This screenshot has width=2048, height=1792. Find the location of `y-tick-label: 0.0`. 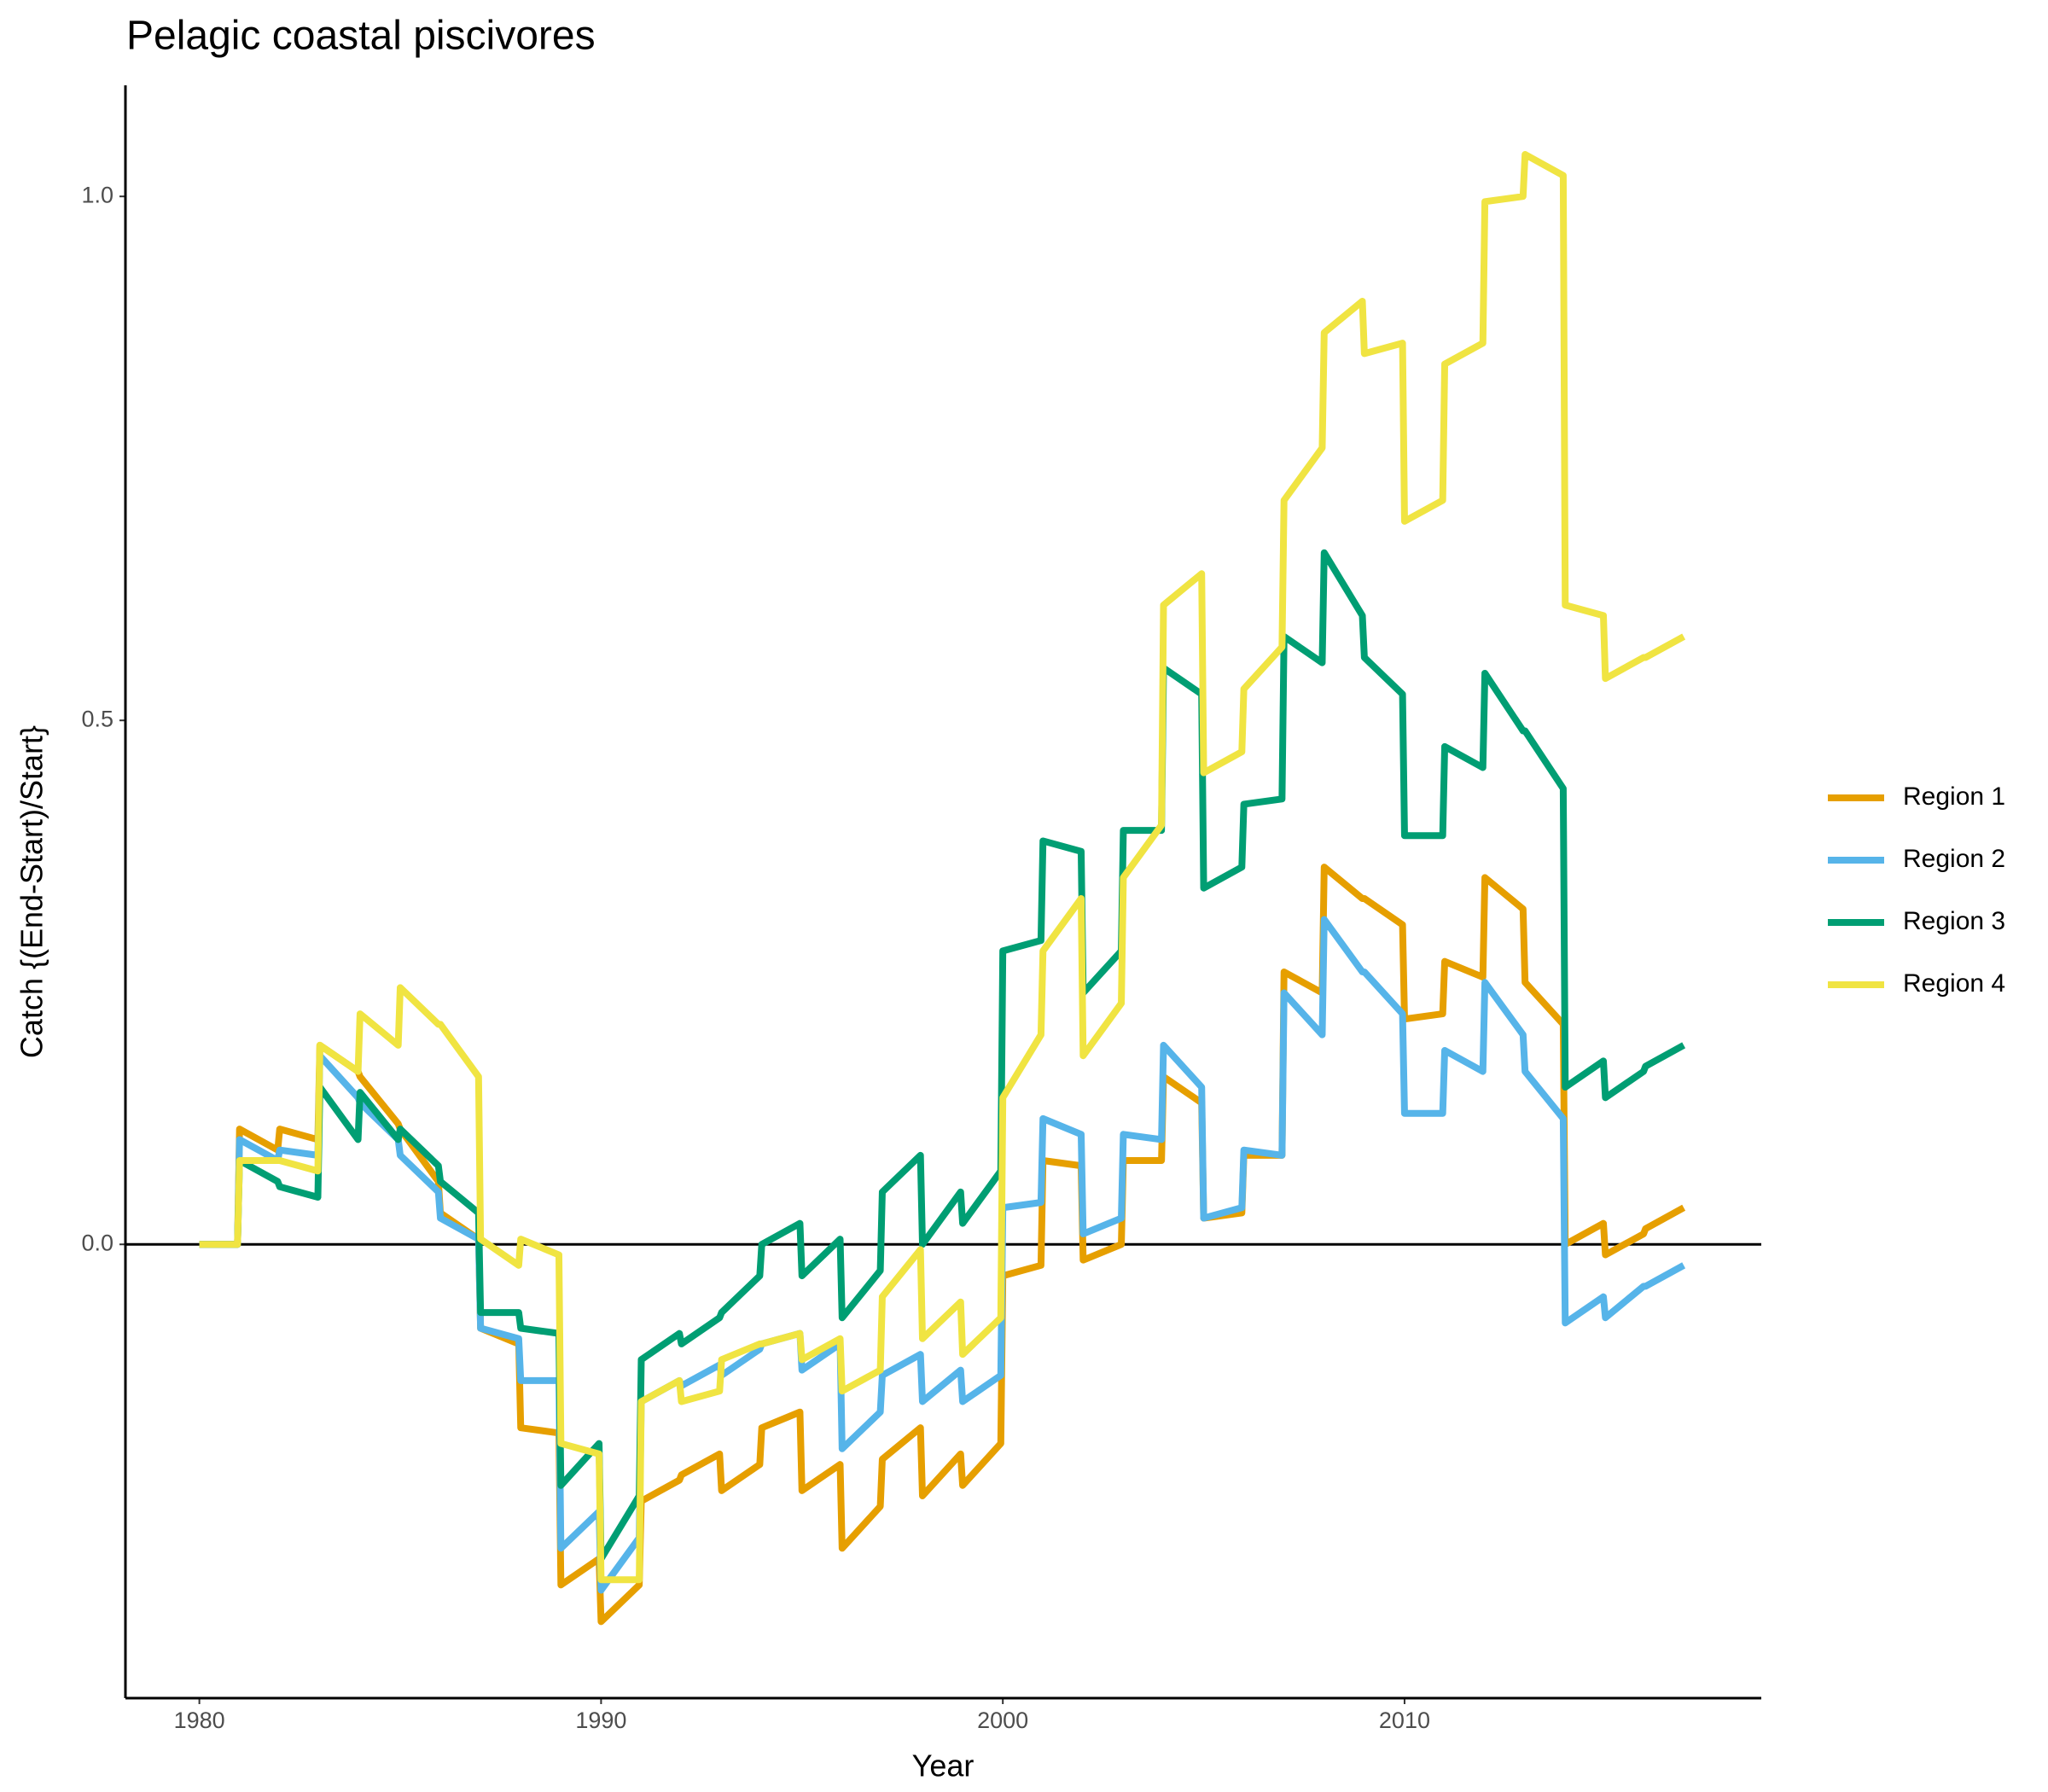

y-tick-label: 0.0 is located at coordinates (97, 1242).